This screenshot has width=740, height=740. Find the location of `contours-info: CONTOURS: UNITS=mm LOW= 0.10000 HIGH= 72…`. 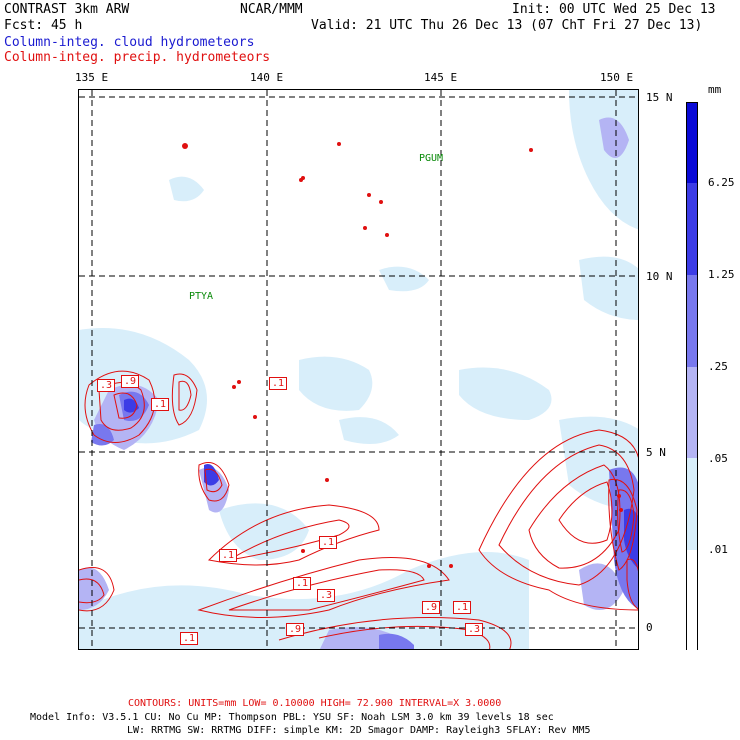

contours-info: CONTOURS: UNITS=mm LOW= 0.10000 HIGH= 72… is located at coordinates (315, 703).